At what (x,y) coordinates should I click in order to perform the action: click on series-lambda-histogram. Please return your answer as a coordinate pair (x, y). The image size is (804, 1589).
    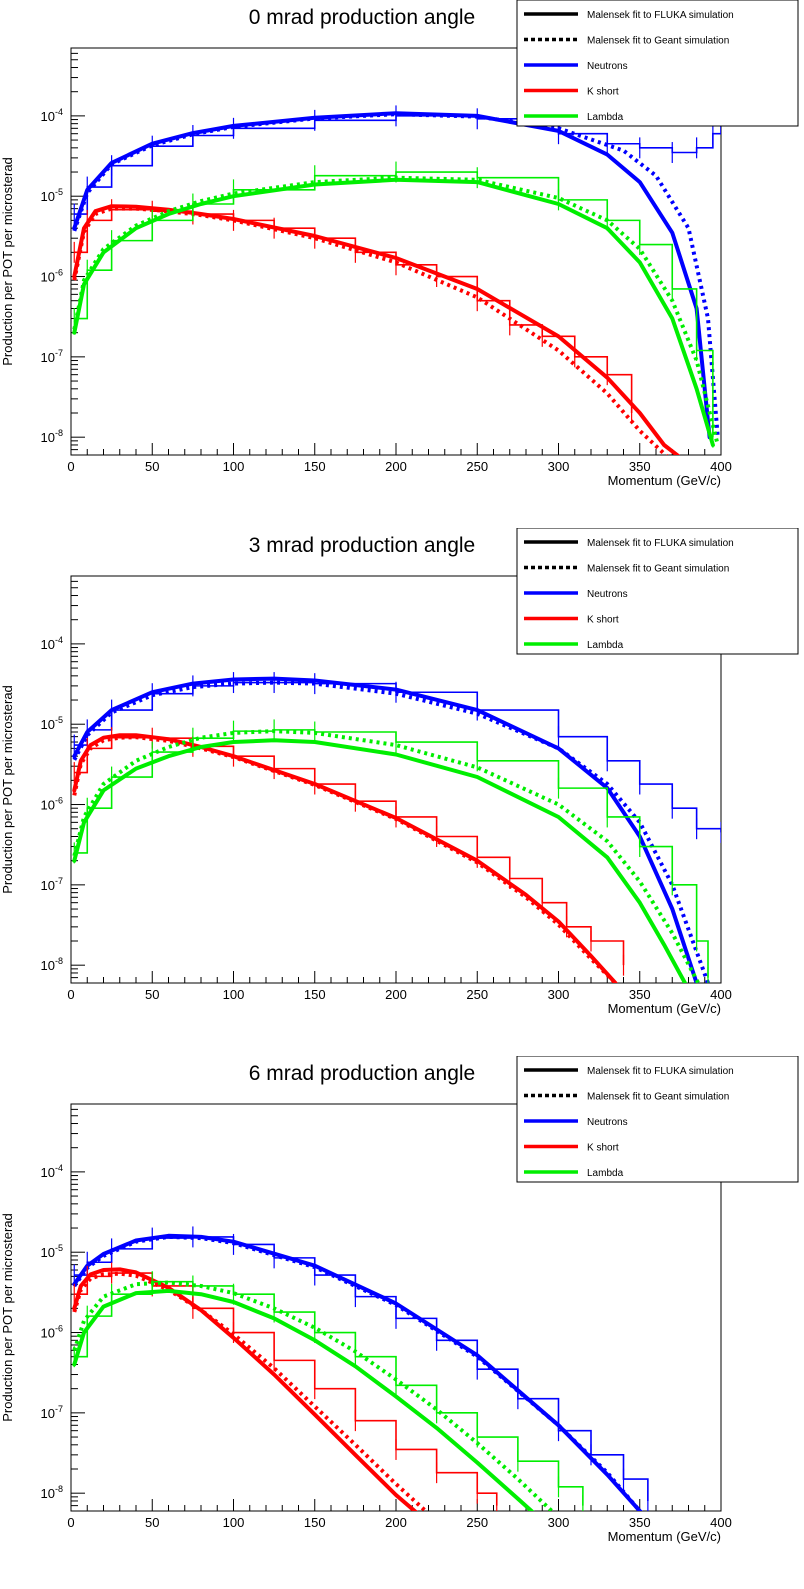
    Looking at the image, I should click on (329, 1393).